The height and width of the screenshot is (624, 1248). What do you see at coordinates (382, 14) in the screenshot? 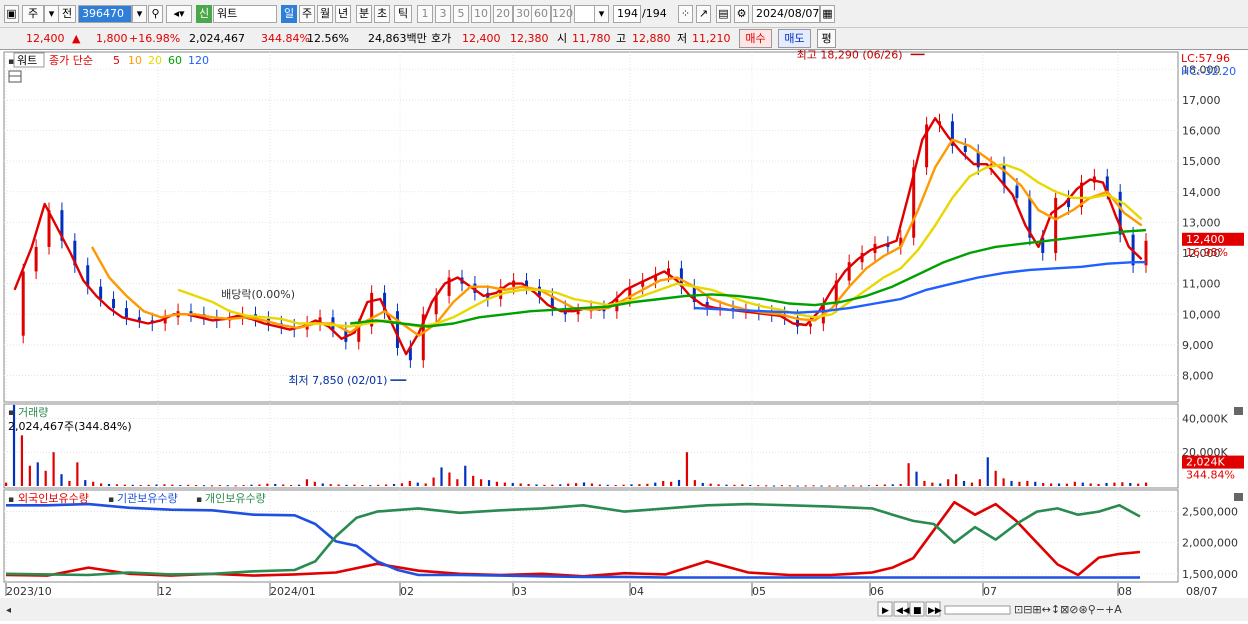
I see `interval-second: 초` at bounding box center [382, 14].